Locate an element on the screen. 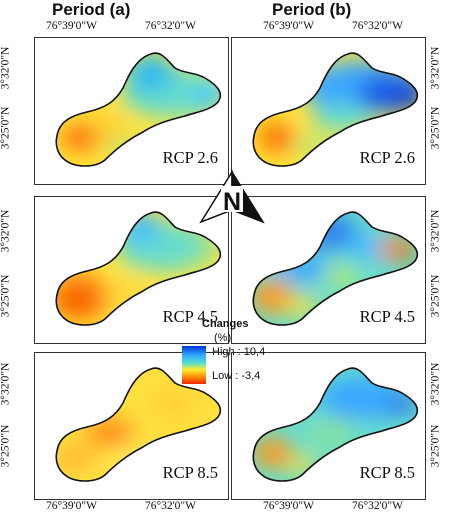 This screenshot has width=459, height=521. legend: Changes (%) High : 10,4 Low : -3,4 is located at coordinates (231, 352).